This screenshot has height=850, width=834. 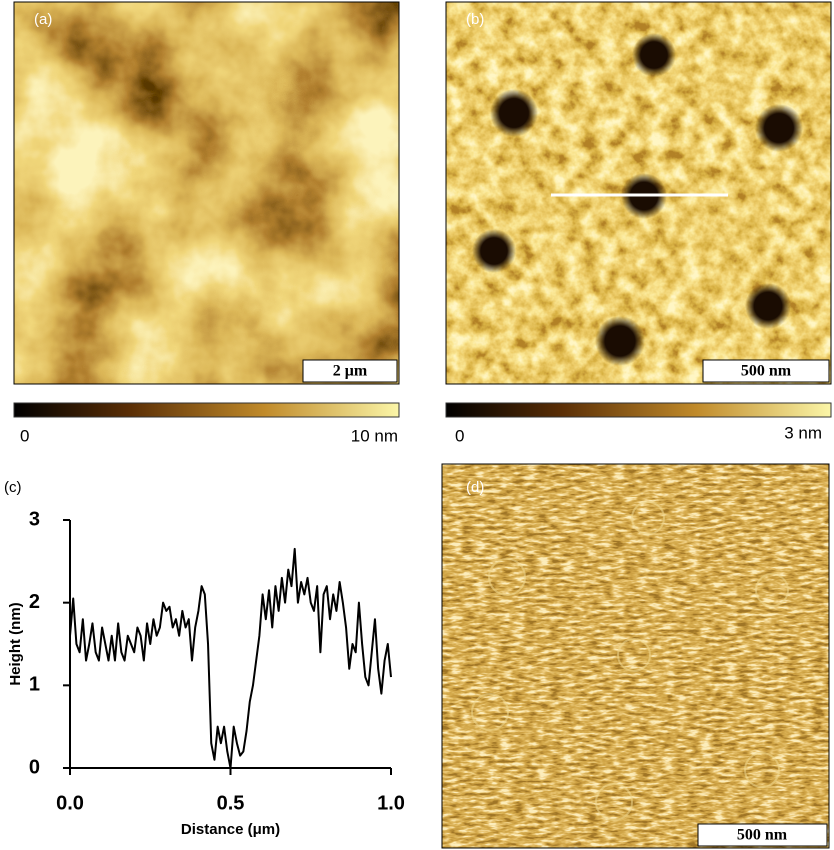 What do you see at coordinates (475, 19) in the screenshot?
I see `panel-label: (b)` at bounding box center [475, 19].